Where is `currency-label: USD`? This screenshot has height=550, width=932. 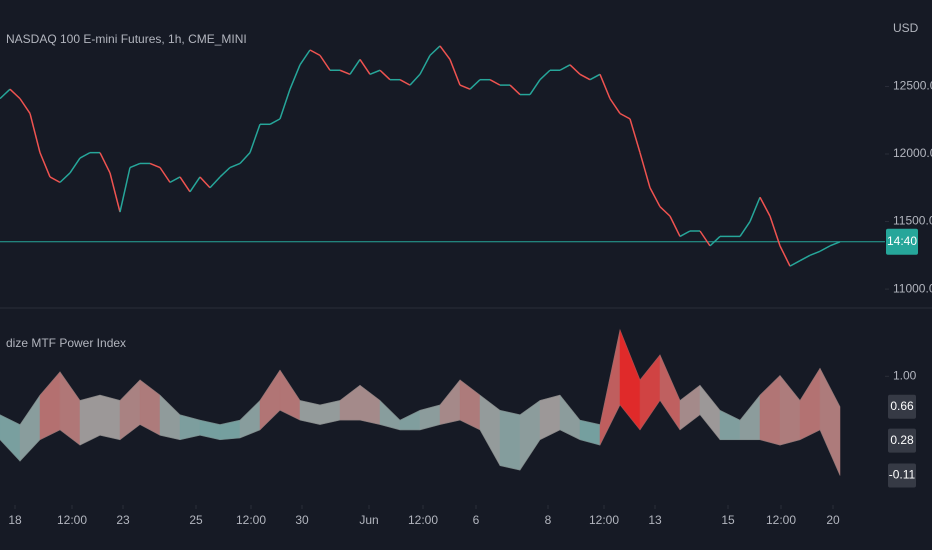 currency-label: USD is located at coordinates (906, 28).